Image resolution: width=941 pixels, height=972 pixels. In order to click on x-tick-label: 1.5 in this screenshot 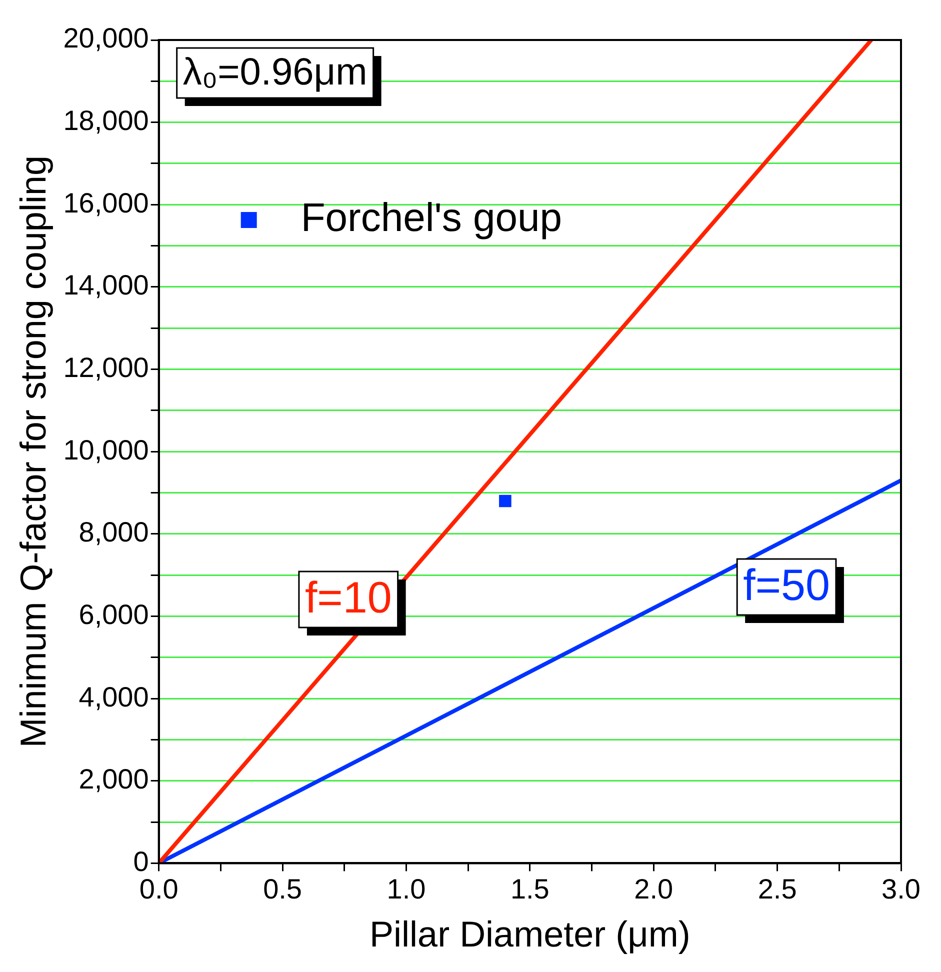, I will do `click(530, 889)`.